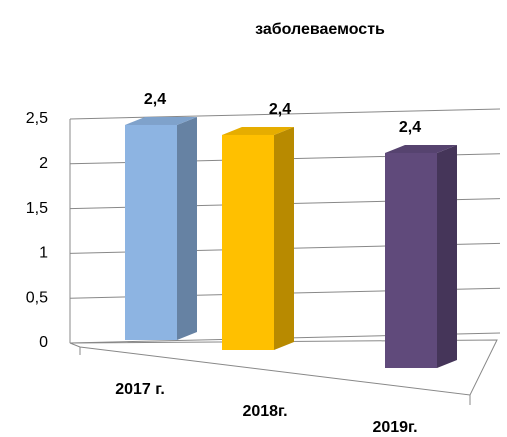  Describe the element at coordinates (43, 163) in the screenshot. I see `y-tick-label: 2` at that location.